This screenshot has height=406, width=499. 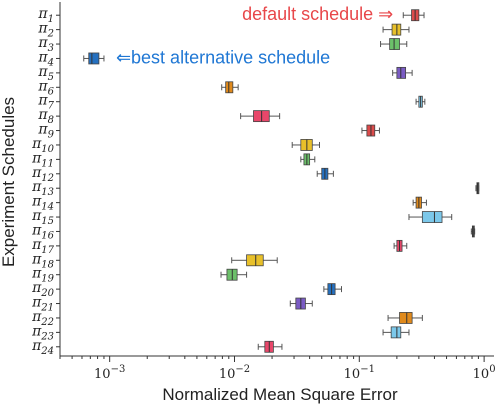 What do you see at coordinates (42, 188) in the screenshot?
I see `y-tick-label: π13` at bounding box center [42, 188].